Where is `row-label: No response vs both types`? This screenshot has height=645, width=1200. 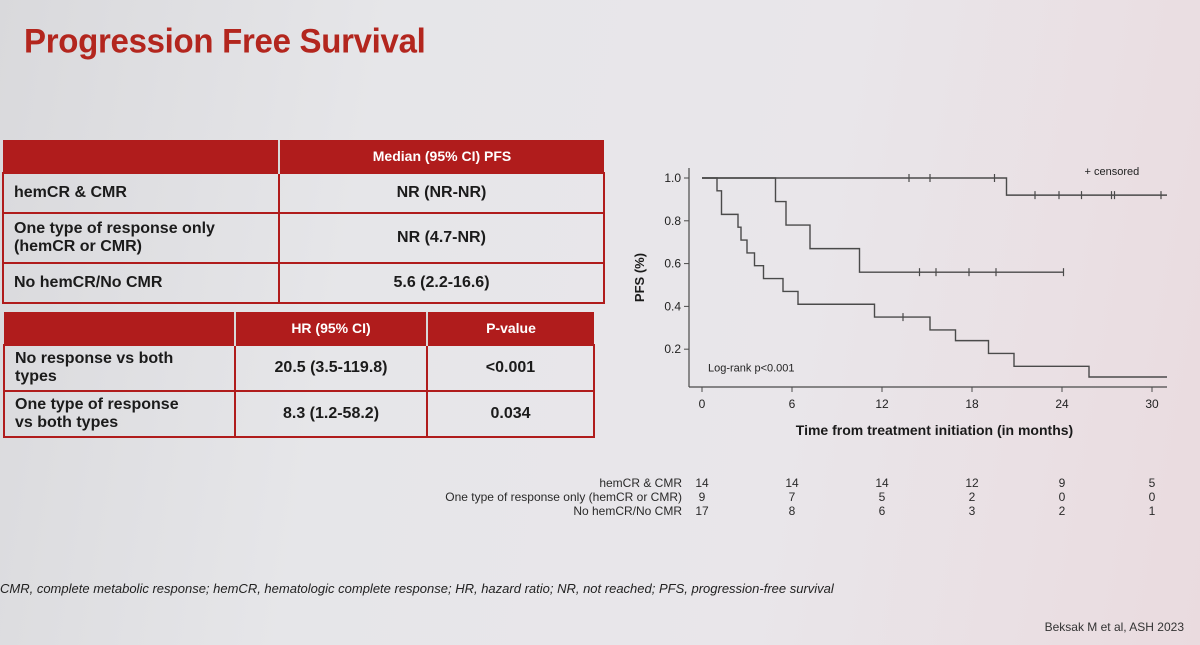 row-label: No response vs both types is located at coordinates (119, 368).